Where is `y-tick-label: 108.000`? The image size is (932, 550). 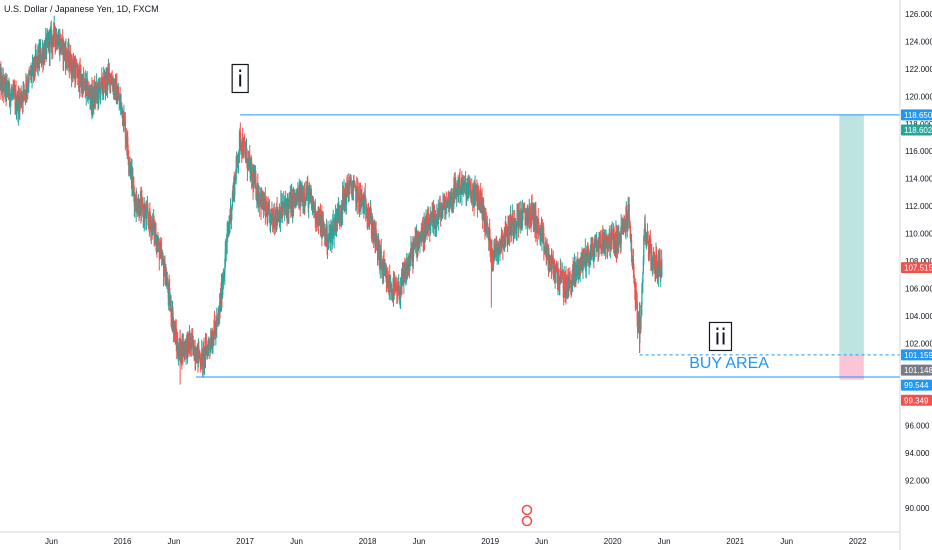
y-tick-label: 108.000 is located at coordinates (918, 261).